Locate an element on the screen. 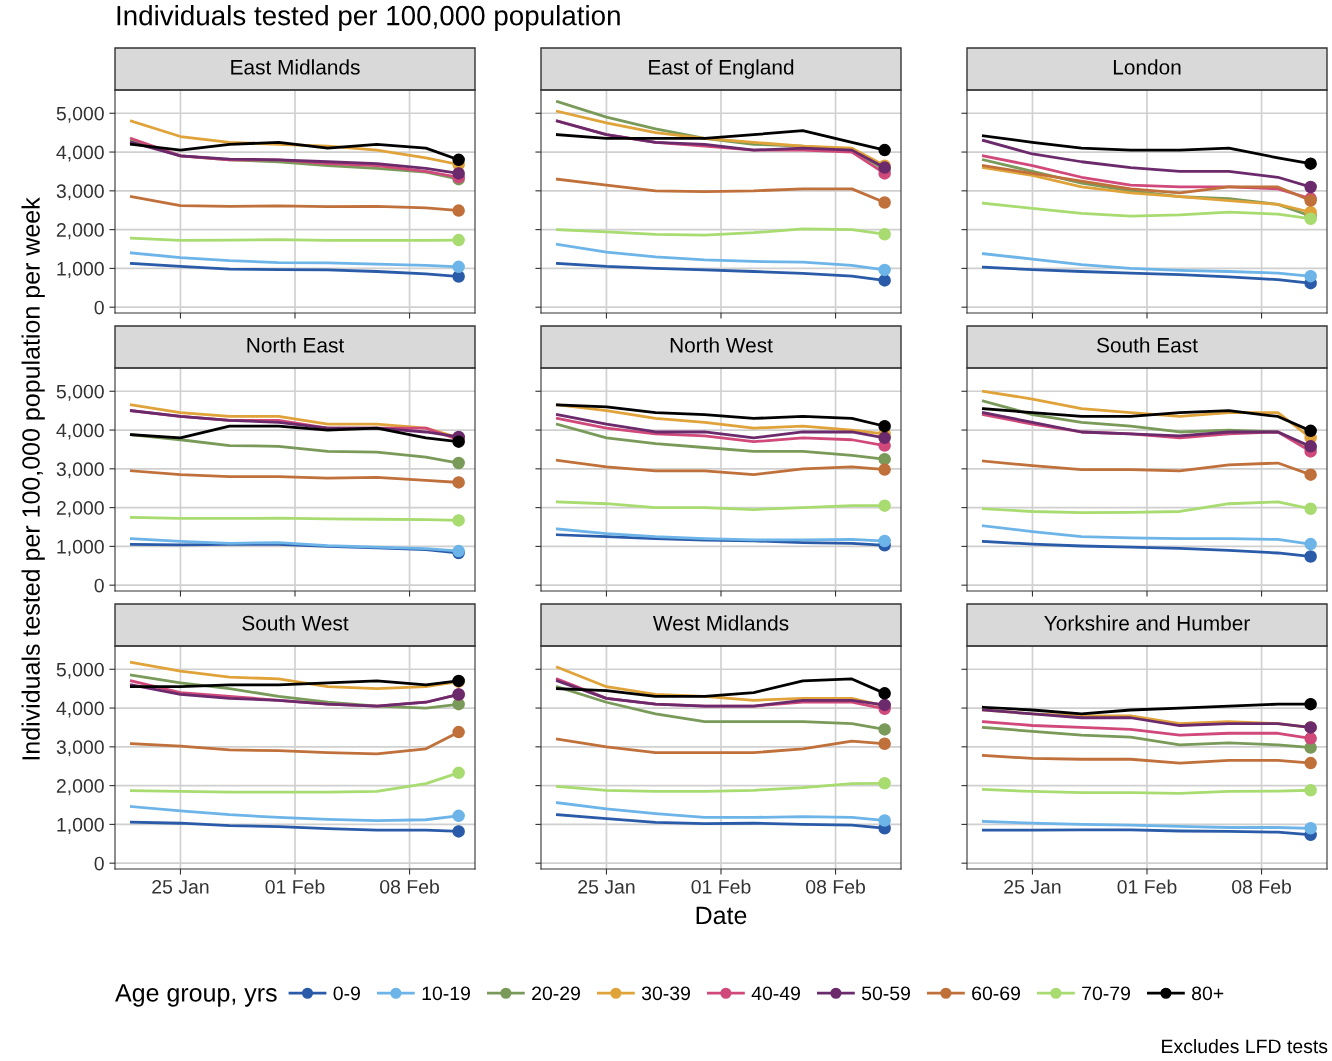 This screenshot has width=1332, height=1061. legend-label: 30-39 is located at coordinates (665, 993).